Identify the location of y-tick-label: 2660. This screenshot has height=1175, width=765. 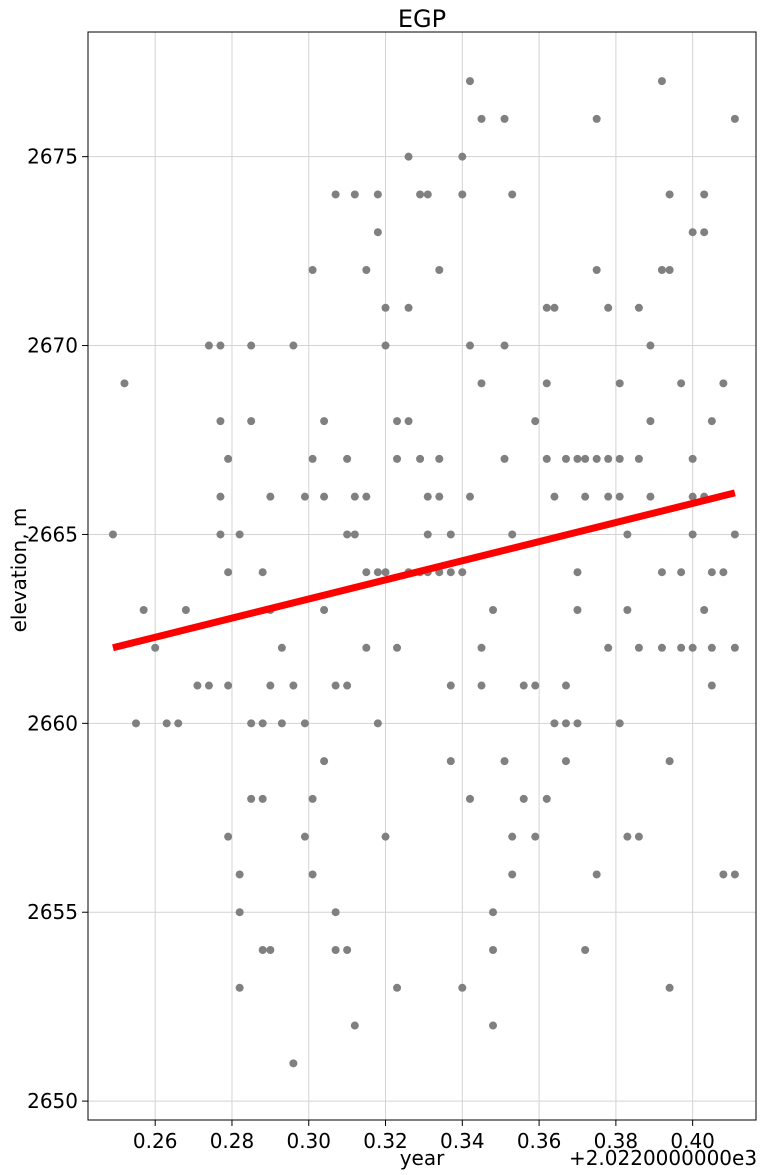
(52, 723).